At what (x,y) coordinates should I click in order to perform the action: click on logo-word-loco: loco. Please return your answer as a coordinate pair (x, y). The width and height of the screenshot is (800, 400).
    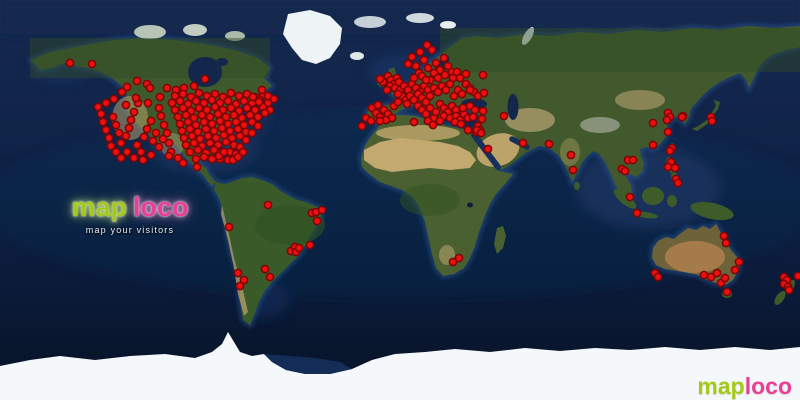
    Looking at the image, I should click on (161, 207).